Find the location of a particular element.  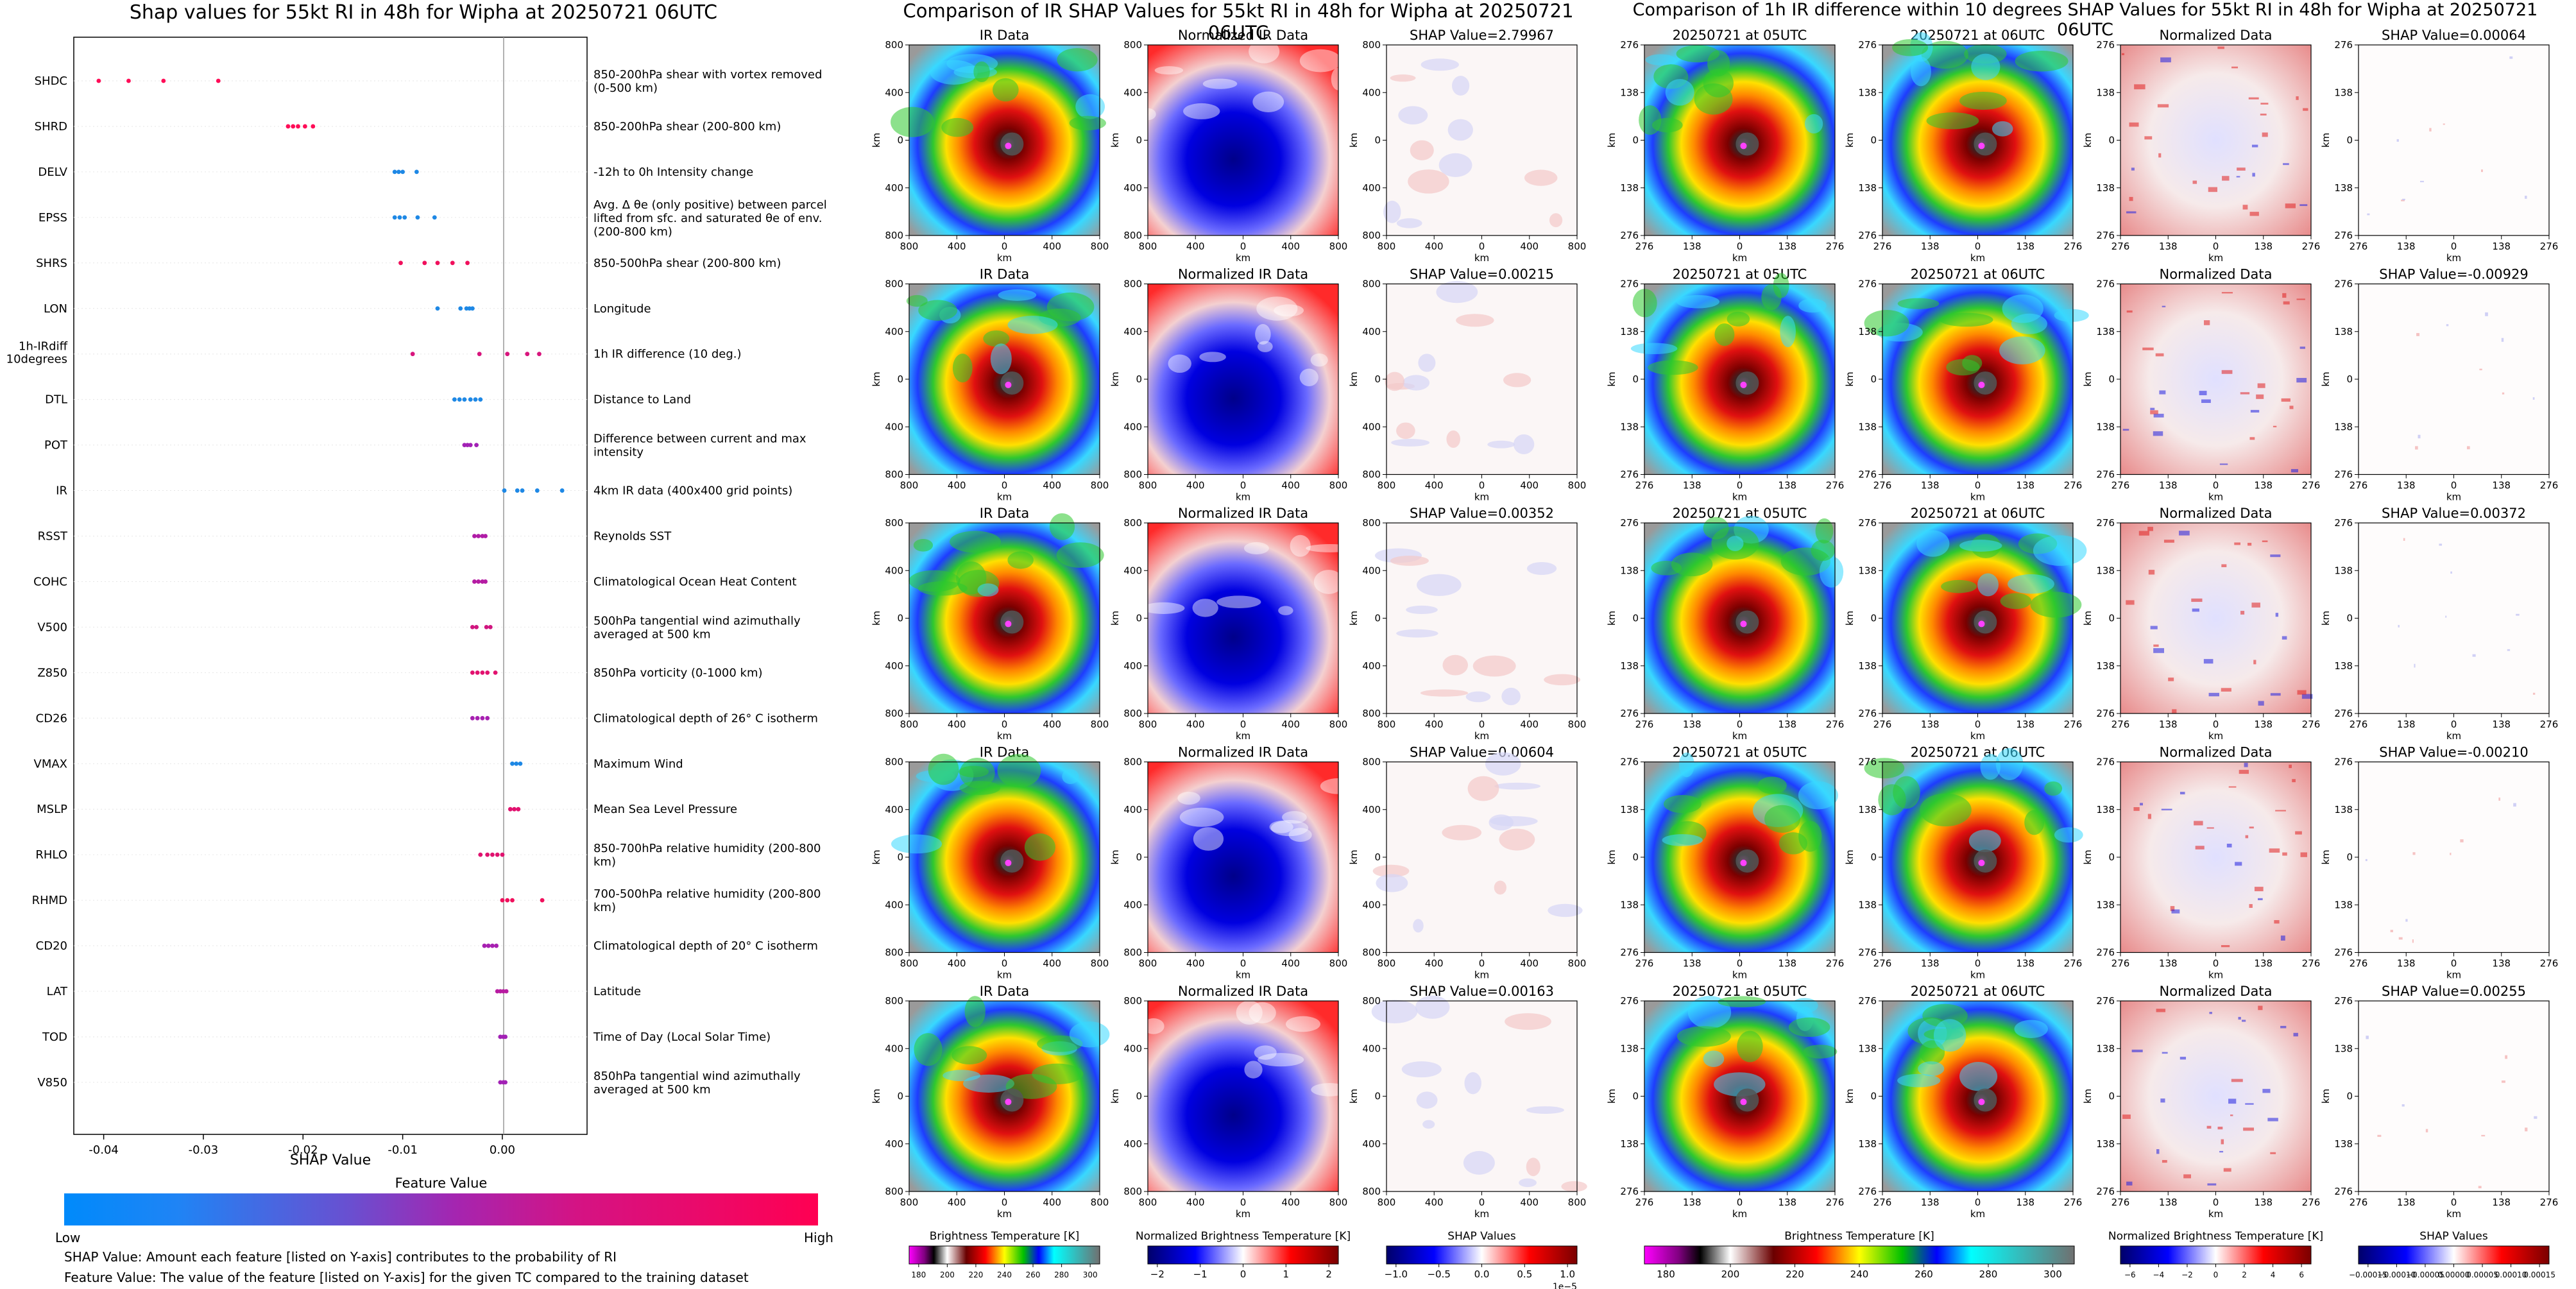

panel-title: Normalized IR Data is located at coordinates (1243, 274).